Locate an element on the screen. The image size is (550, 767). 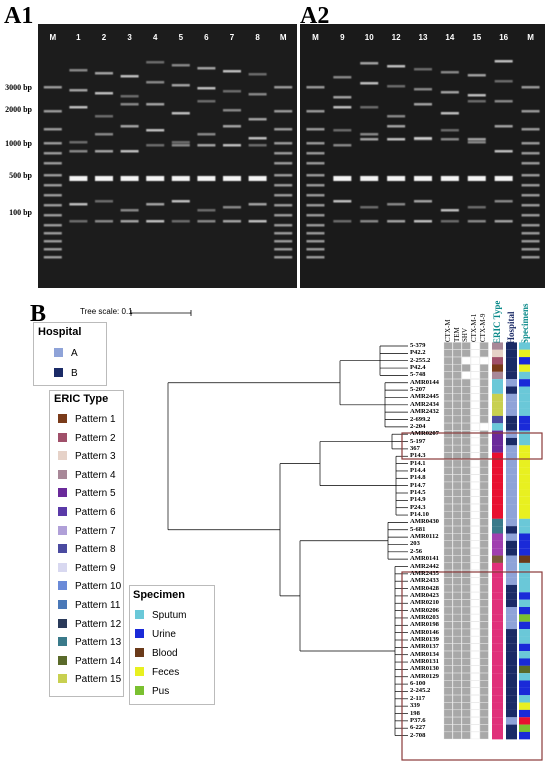
gel-a1-lane-label: 8 is located at coordinates (257, 37).